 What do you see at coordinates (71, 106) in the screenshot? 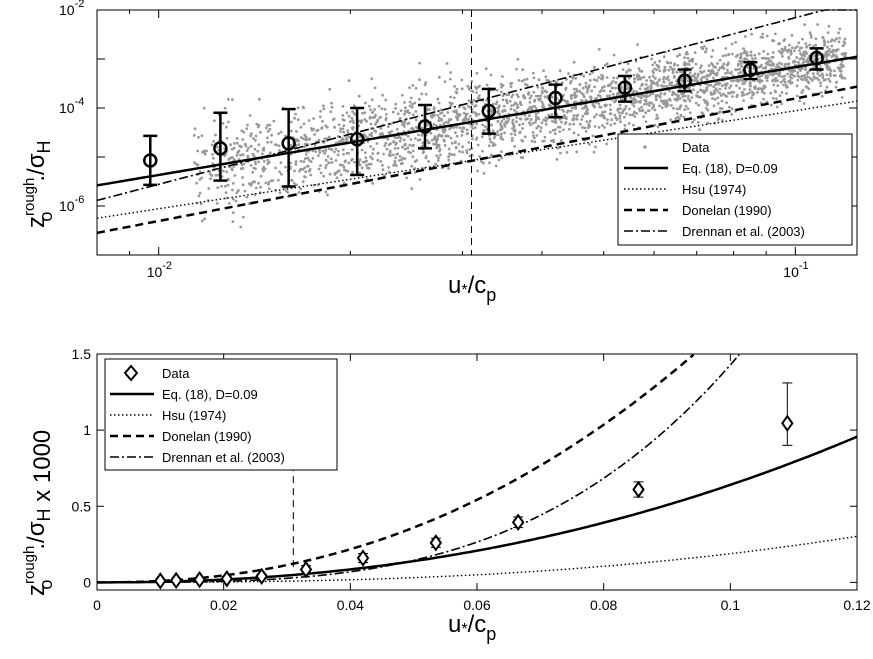
I see `top-y-tick-label: 10-4` at bounding box center [71, 106].